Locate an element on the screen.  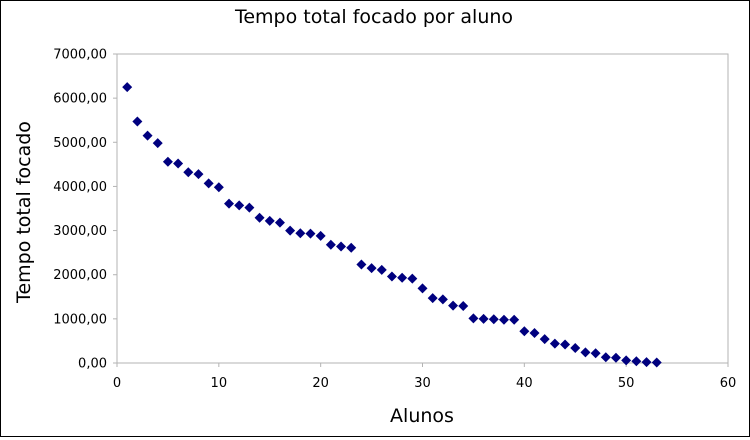
x-tick-label: 40 is located at coordinates (524, 383).